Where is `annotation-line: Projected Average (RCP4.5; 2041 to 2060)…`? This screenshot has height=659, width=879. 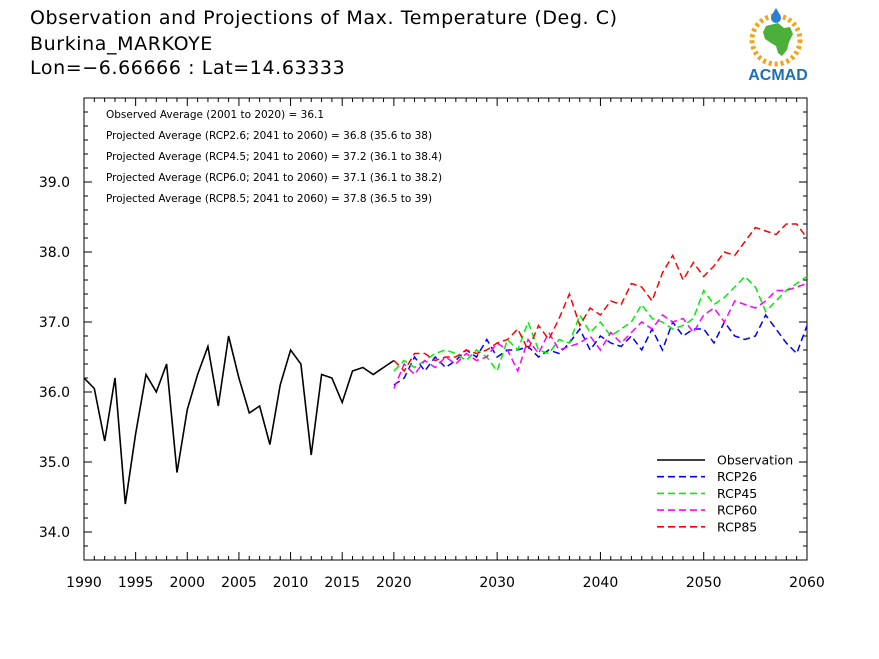
annotation-line: Projected Average (RCP4.5; 2041 to 2060)… is located at coordinates (274, 157).